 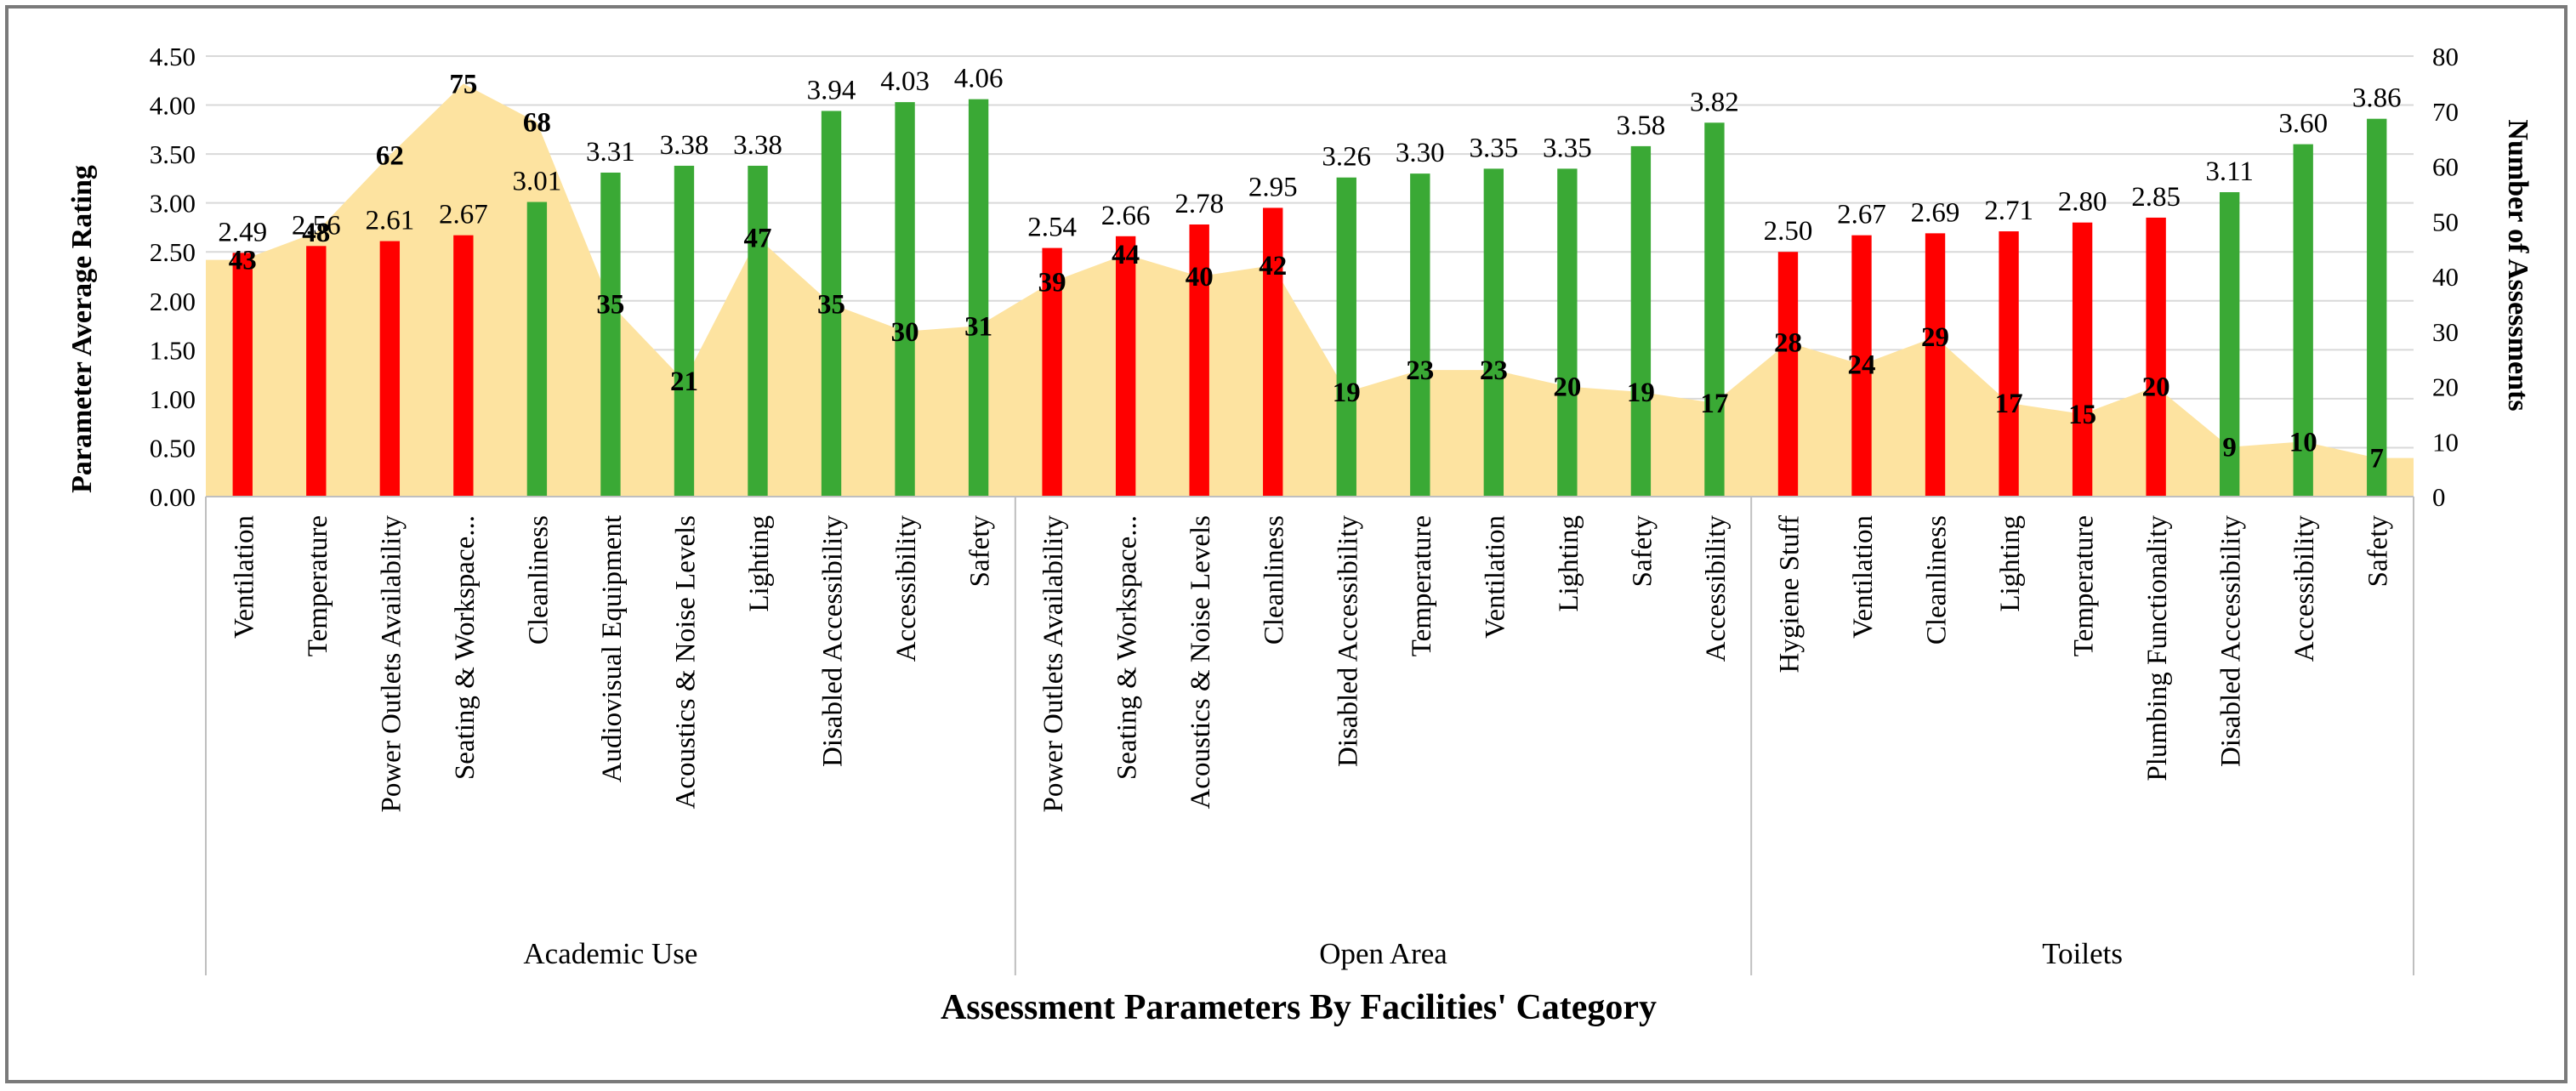 What do you see at coordinates (1275, 580) in the screenshot?
I see `x-category-label: Cleanliness` at bounding box center [1275, 580].